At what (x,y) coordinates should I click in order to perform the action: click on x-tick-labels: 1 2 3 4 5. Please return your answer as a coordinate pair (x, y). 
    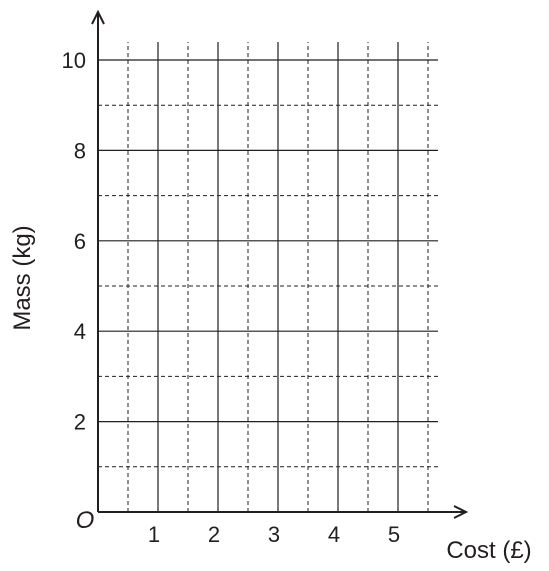
    Looking at the image, I should click on (274, 534).